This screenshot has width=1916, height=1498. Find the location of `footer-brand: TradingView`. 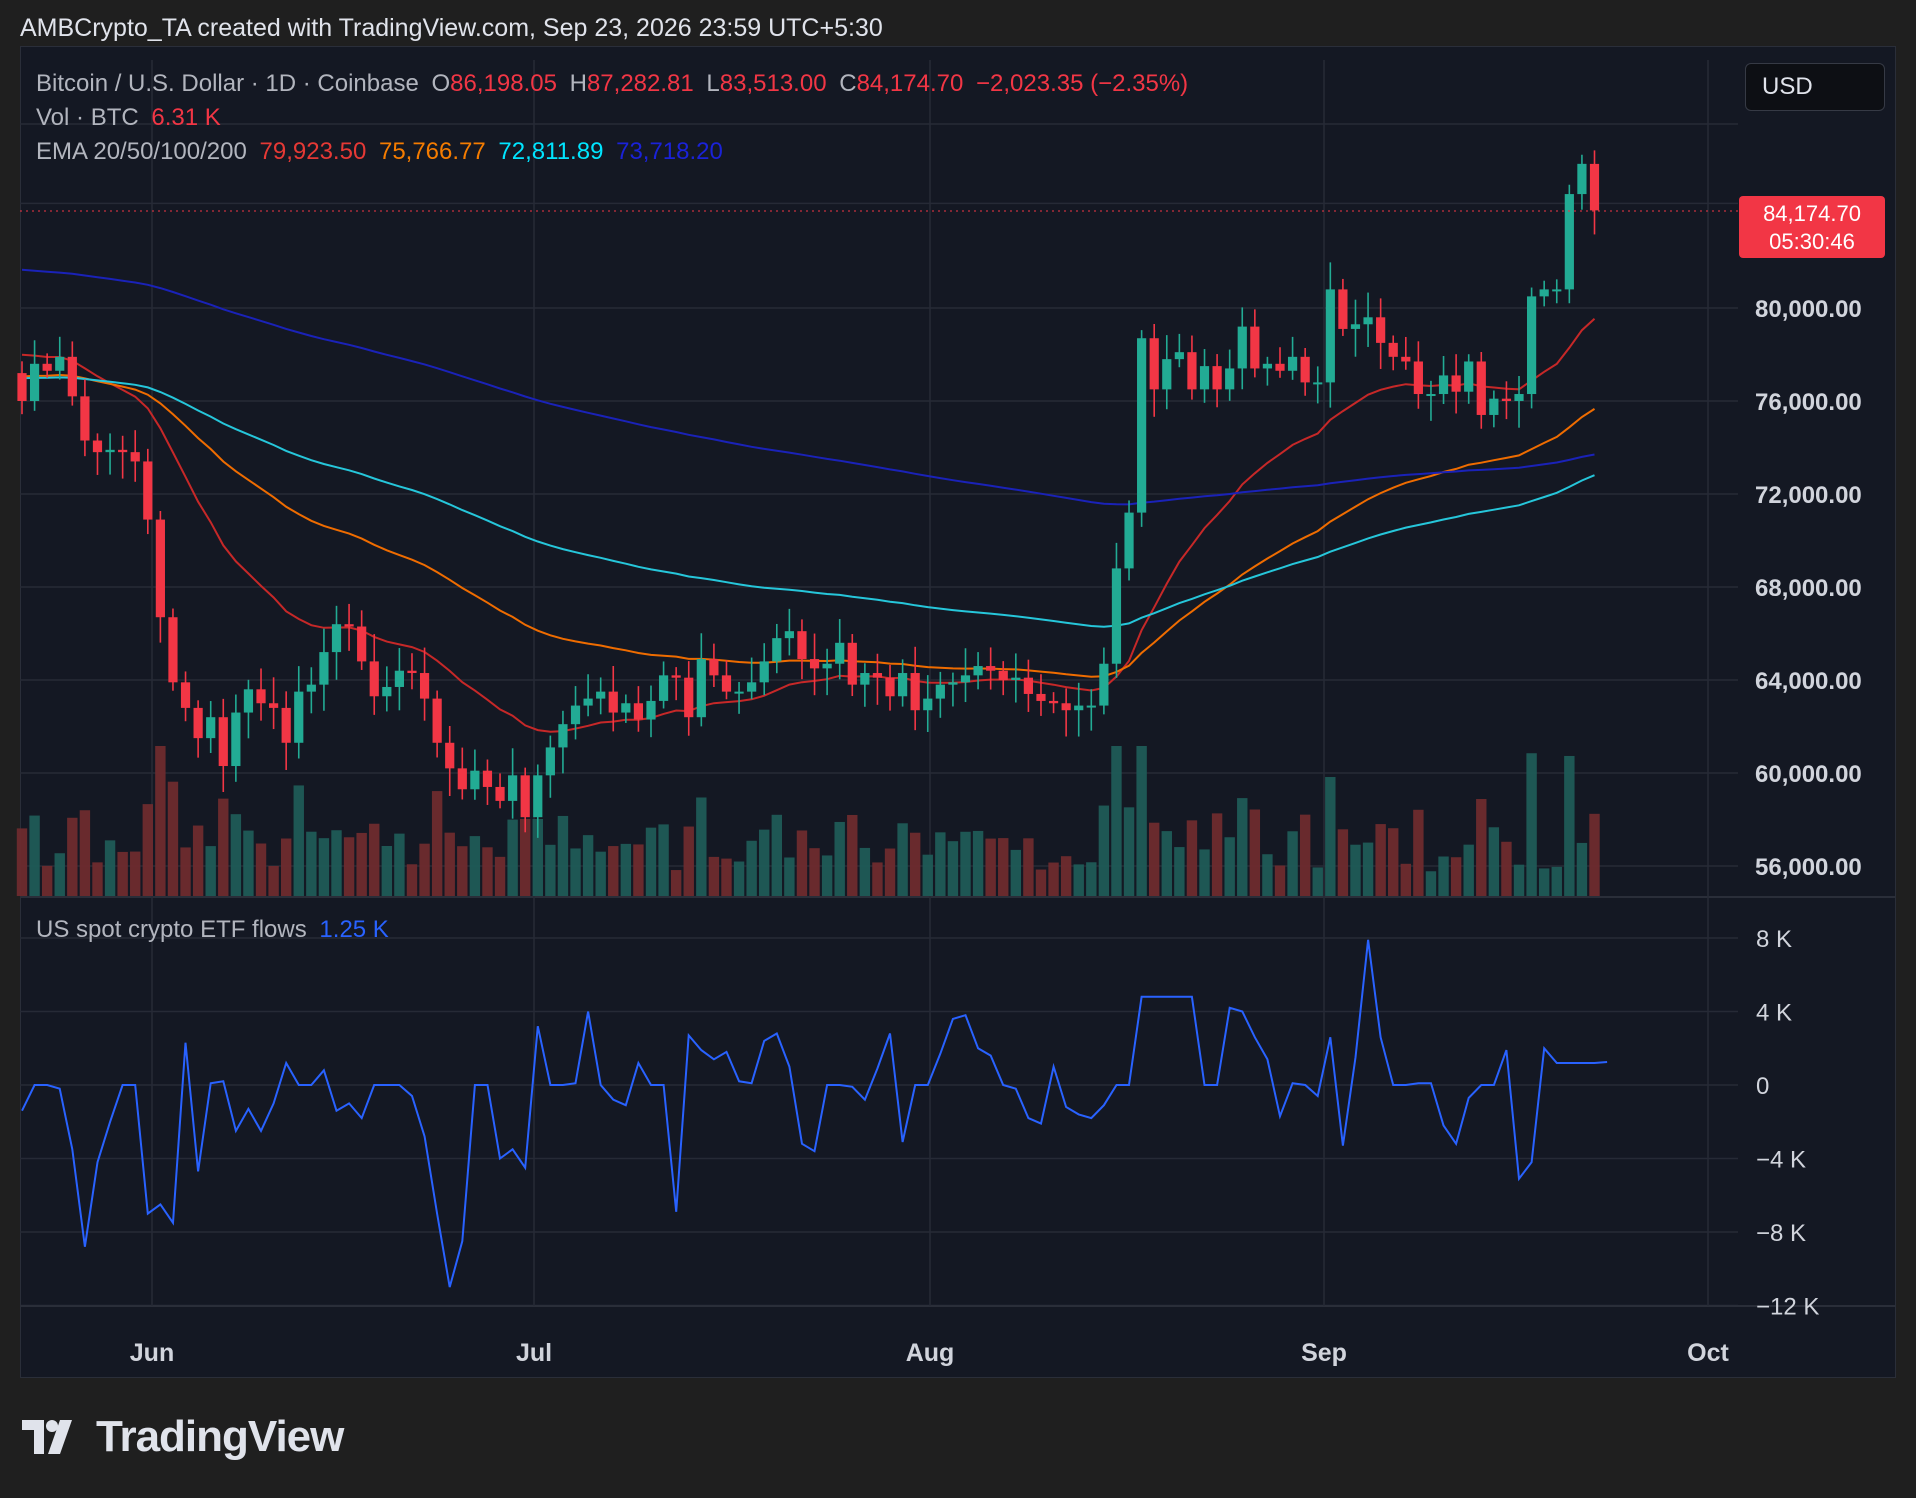

footer-brand: TradingView is located at coordinates (183, 1437).